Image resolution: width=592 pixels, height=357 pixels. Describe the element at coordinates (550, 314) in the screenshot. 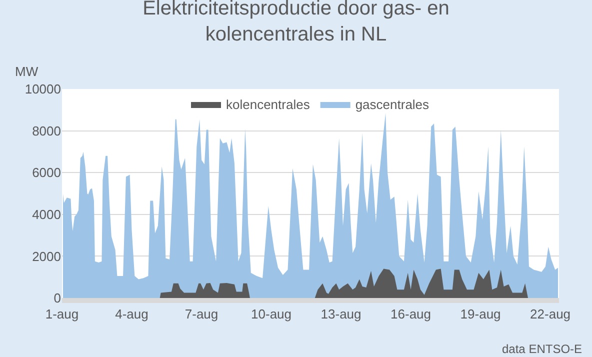

I see `x-tick-label: 22-aug` at that location.